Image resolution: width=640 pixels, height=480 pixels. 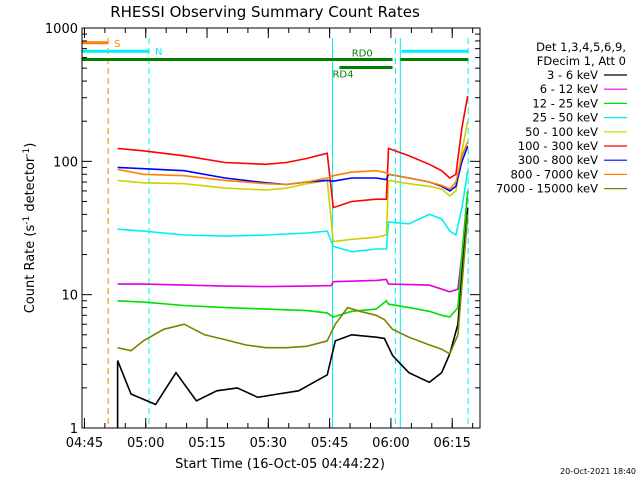 What do you see at coordinates (117, 44) in the screenshot?
I see `annotation-label: S` at bounding box center [117, 44].